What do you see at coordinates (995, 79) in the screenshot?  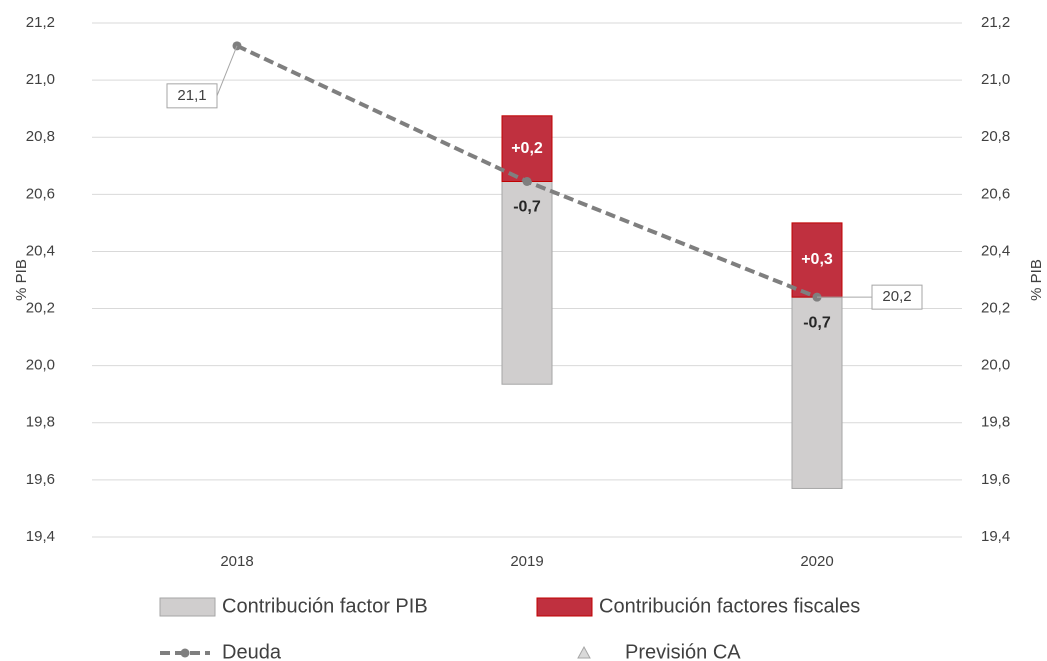 I see `y2-tick-label: 21,0` at bounding box center [995, 79].